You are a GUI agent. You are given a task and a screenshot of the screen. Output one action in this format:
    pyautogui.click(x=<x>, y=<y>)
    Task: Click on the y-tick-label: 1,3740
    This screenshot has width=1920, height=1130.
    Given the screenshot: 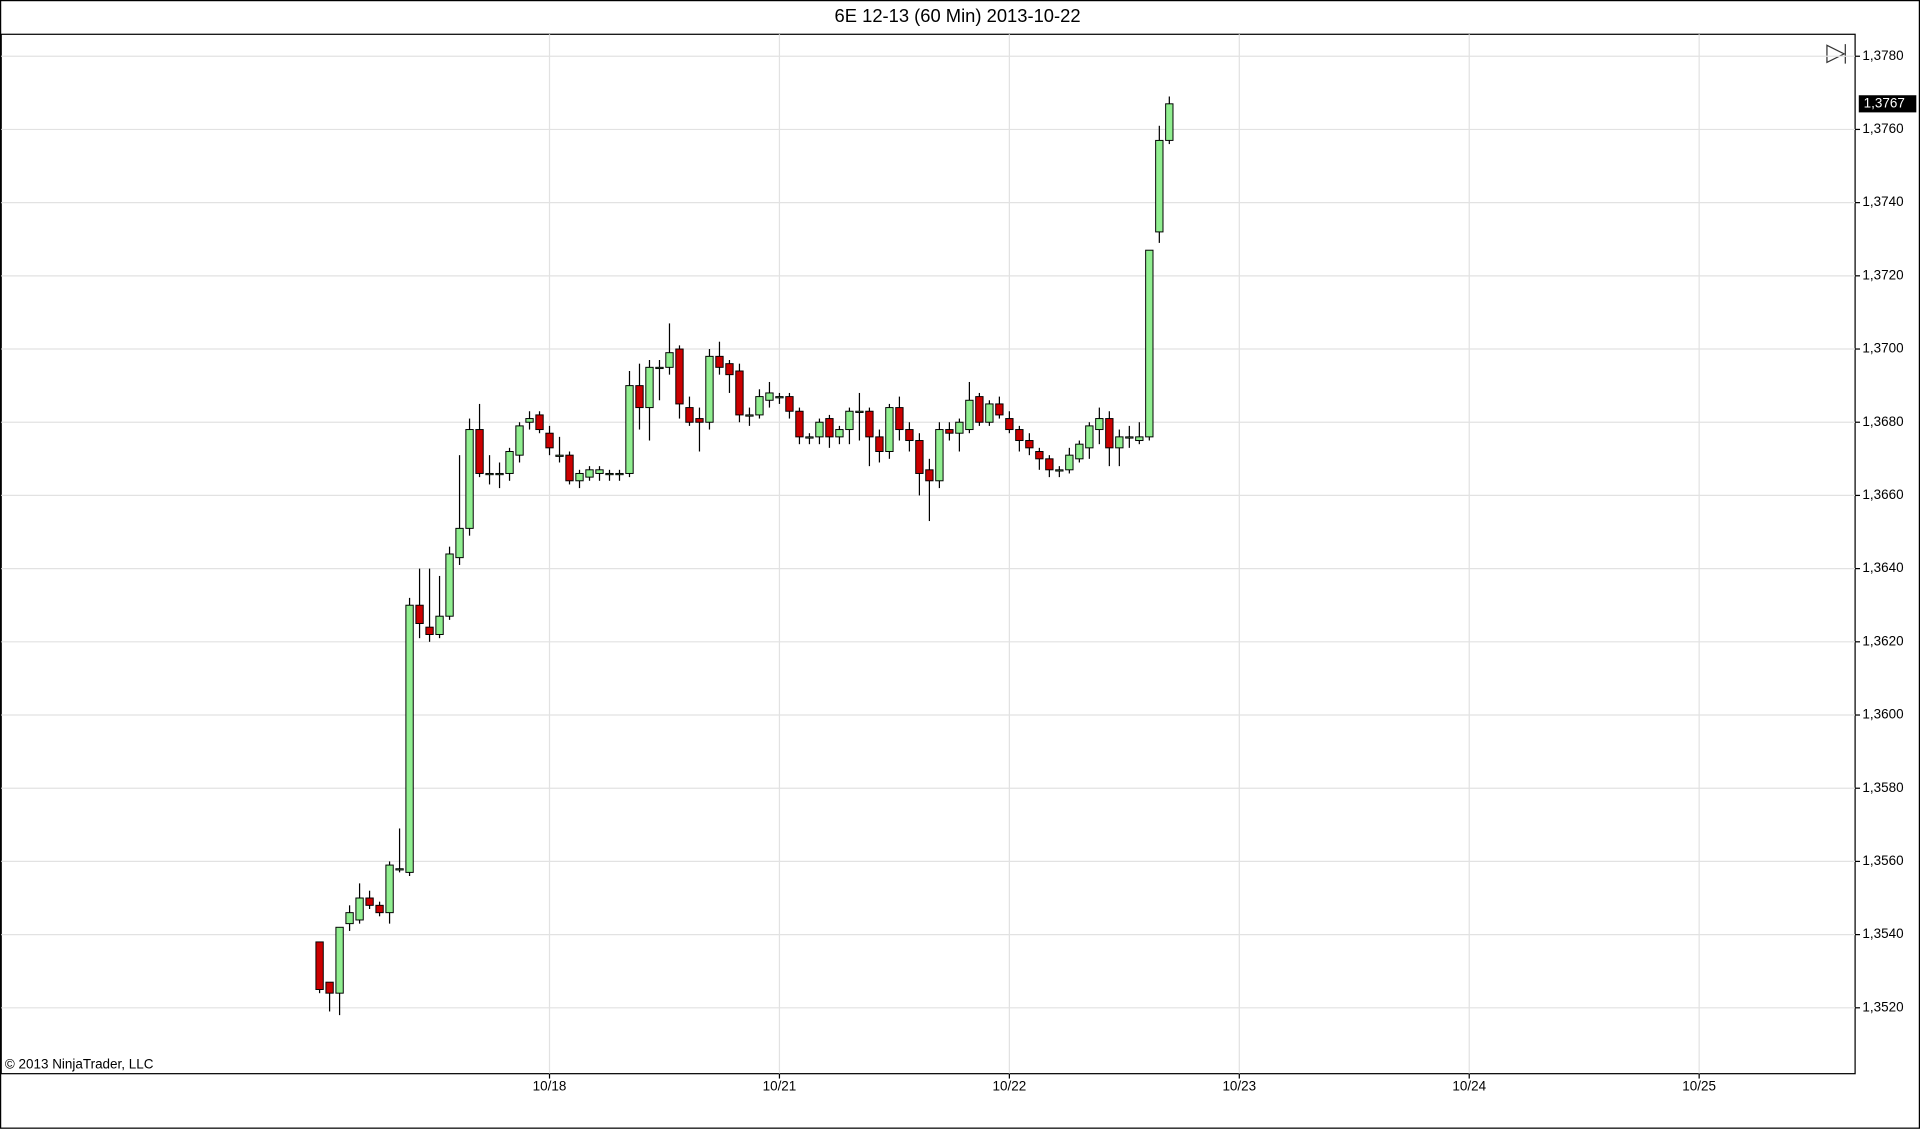 What is the action you would take?
    pyautogui.click(x=1882, y=201)
    